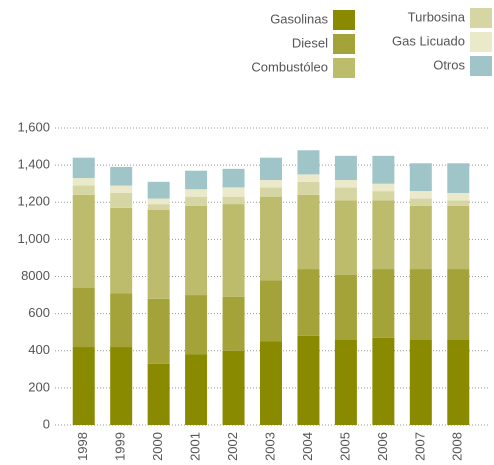  Describe the element at coordinates (39, 349) in the screenshot. I see `y-tick-label: 400` at that location.